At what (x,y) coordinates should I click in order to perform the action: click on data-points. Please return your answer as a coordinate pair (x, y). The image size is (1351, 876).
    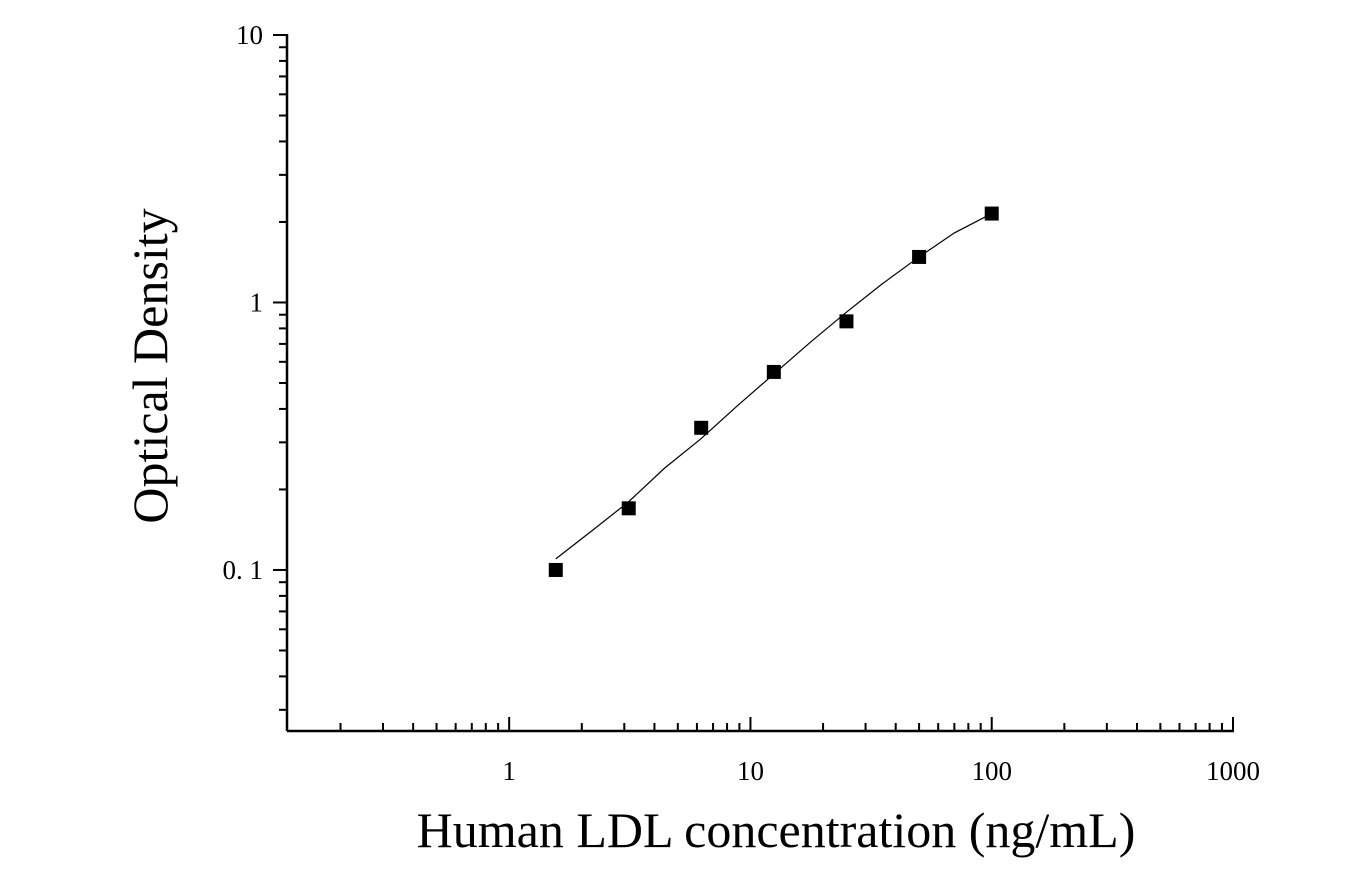
    Looking at the image, I should click on (773, 391).